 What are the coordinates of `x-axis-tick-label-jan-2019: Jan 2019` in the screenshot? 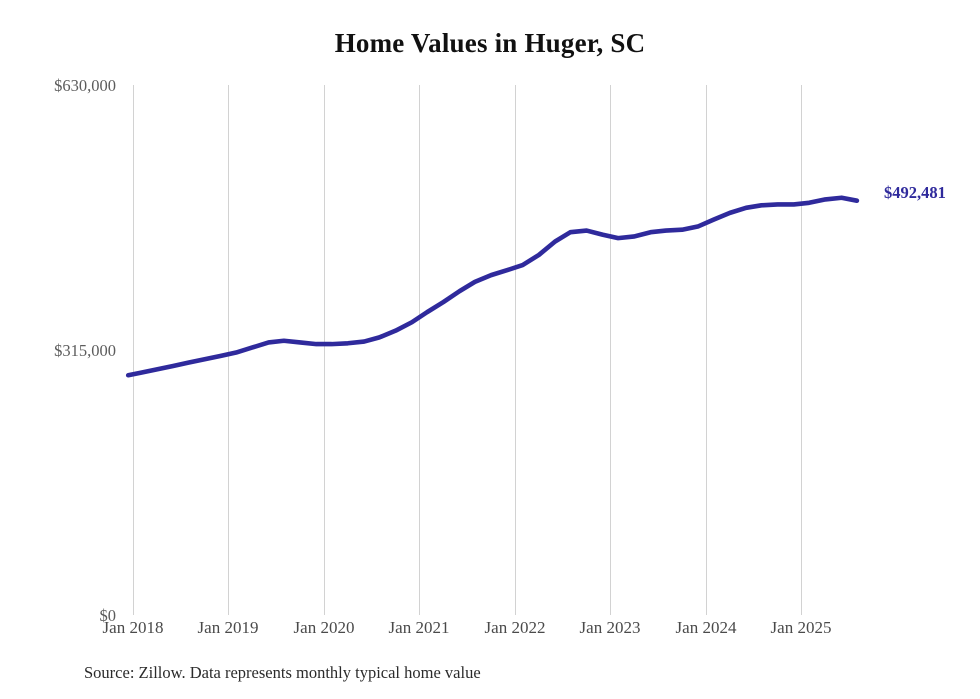 It's located at (228, 627).